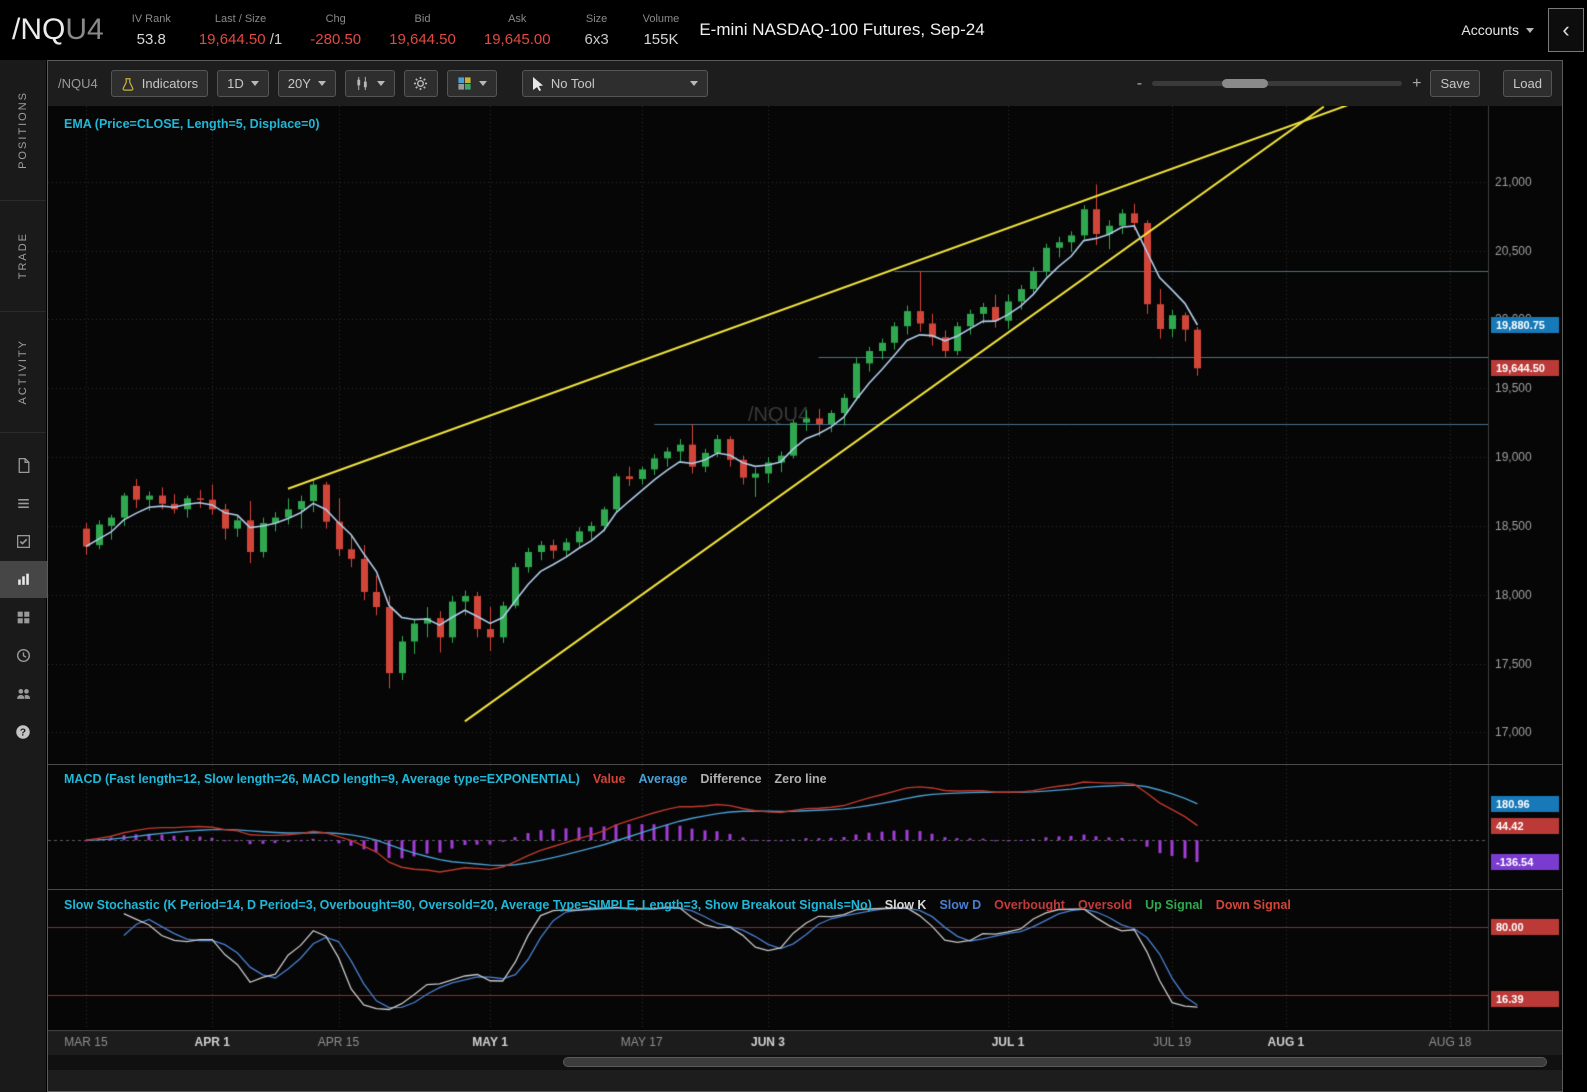  I want to click on macd-chart-canvas, so click(805, 827).